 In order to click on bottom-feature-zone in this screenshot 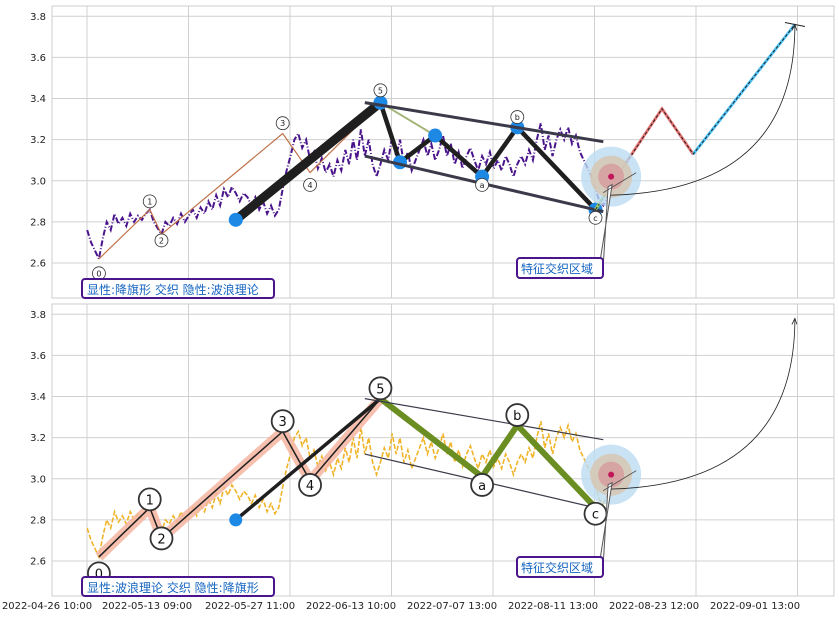, I will do `click(689, 441)`.